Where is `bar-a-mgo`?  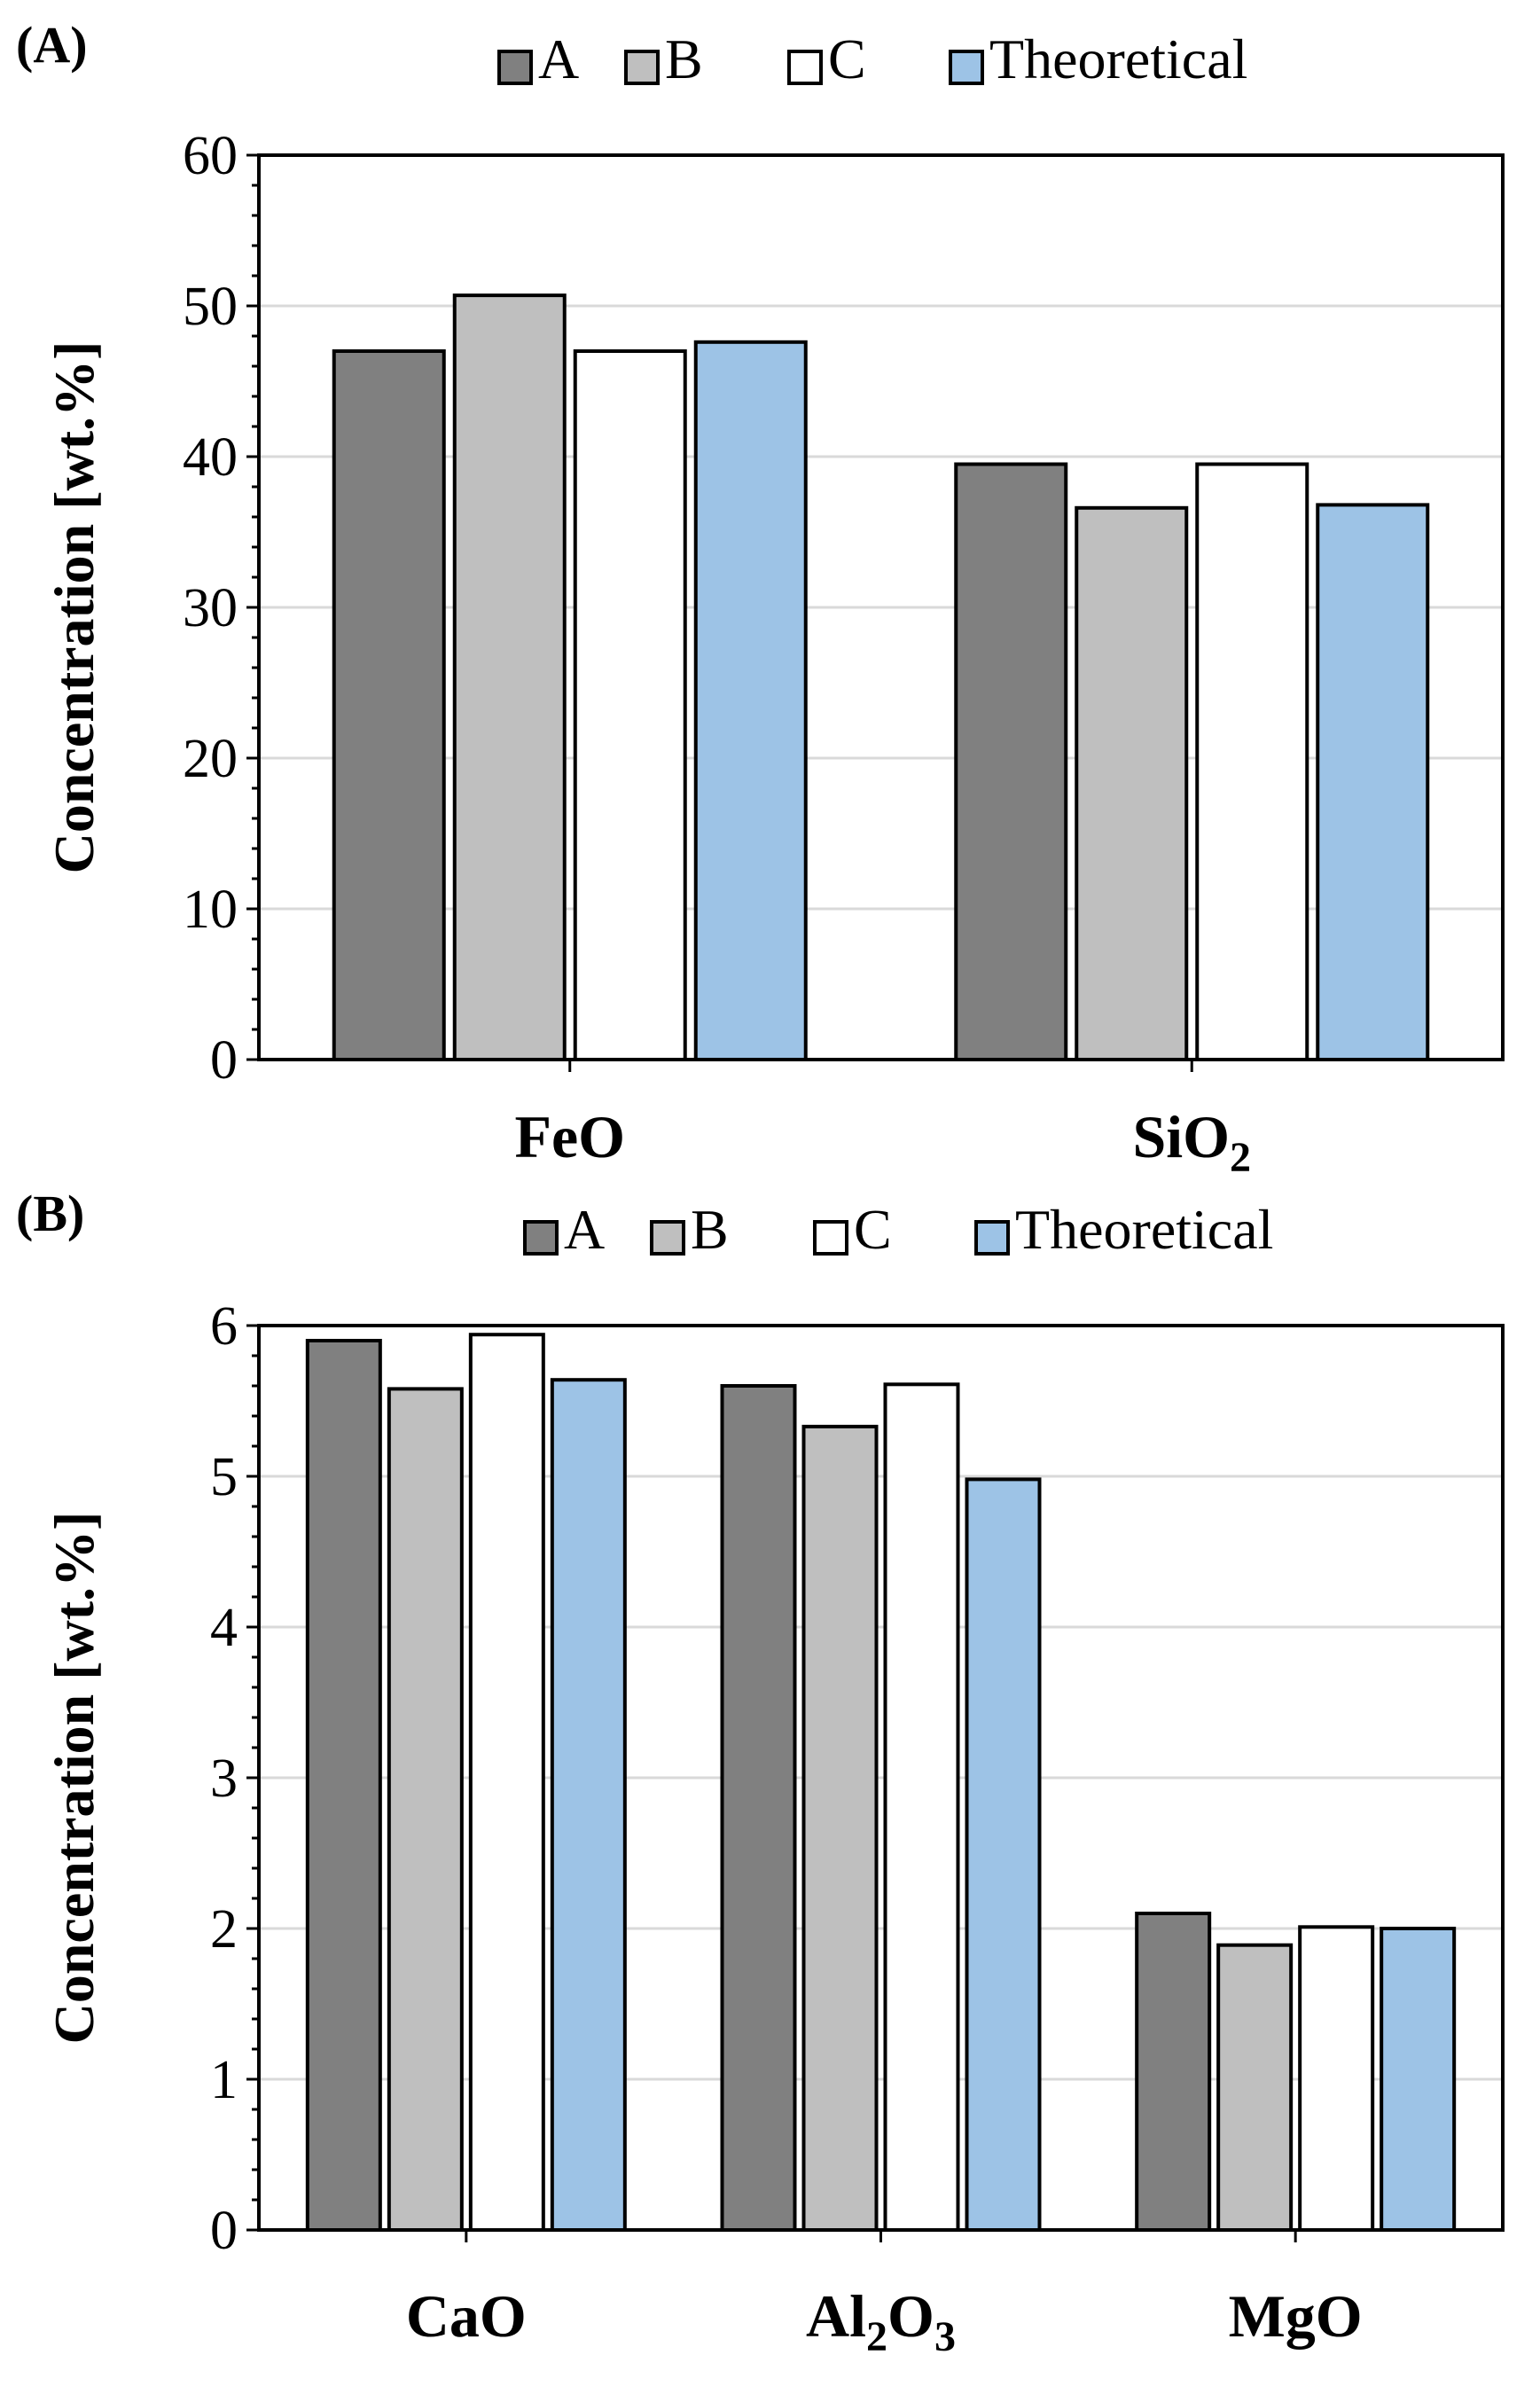
bar-a-mgo is located at coordinates (1173, 2072).